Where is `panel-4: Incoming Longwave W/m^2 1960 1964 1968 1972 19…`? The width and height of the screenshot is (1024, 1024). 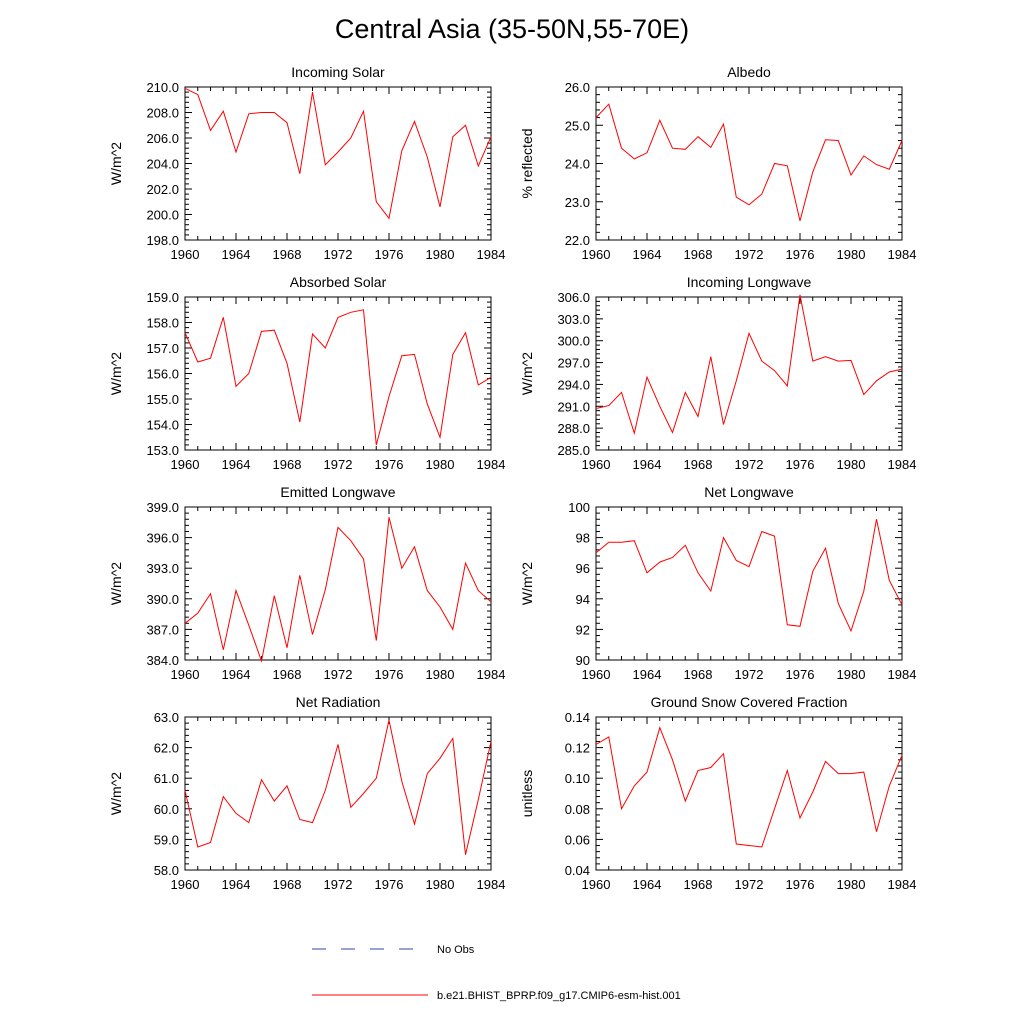 panel-4: Incoming Longwave W/m^2 1960 1964 1968 1972 19… is located at coordinates (717, 373).